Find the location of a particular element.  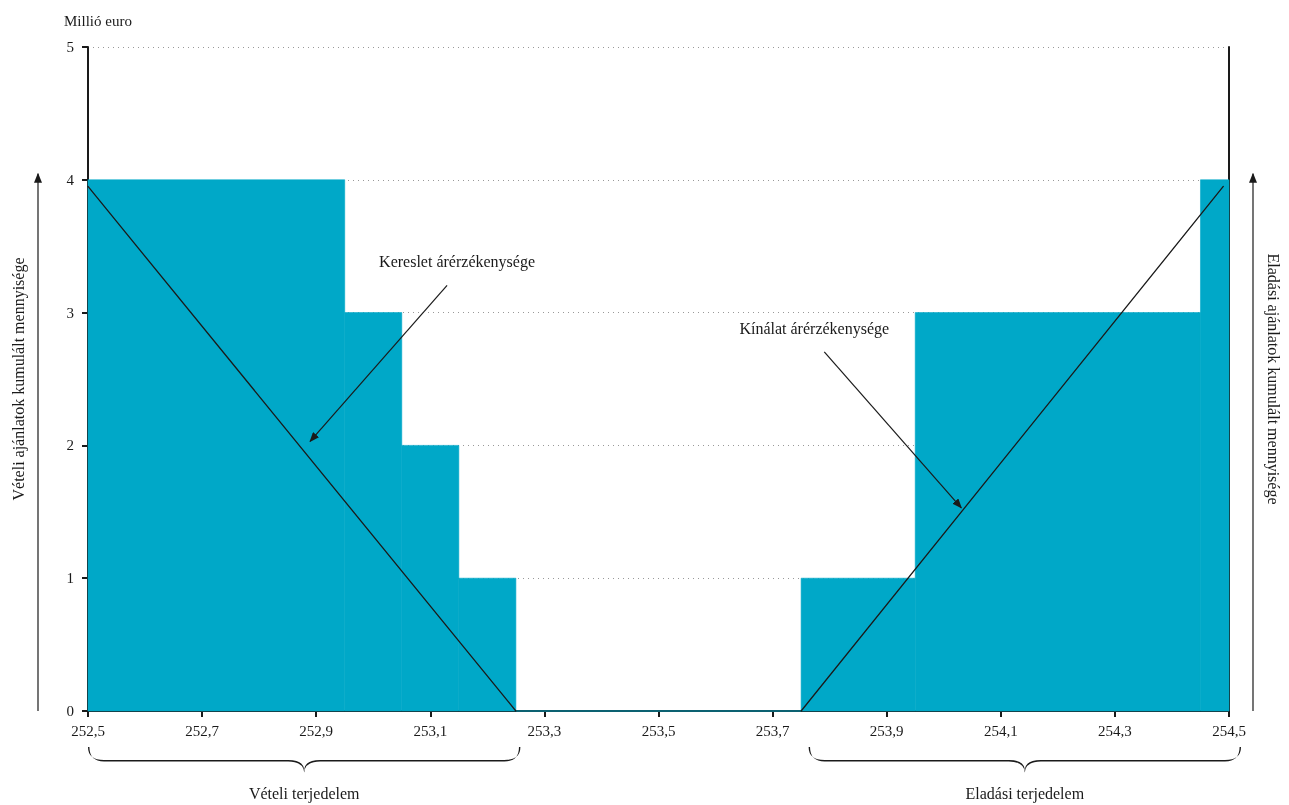

y-tick-label: 2 is located at coordinates (70, 445).